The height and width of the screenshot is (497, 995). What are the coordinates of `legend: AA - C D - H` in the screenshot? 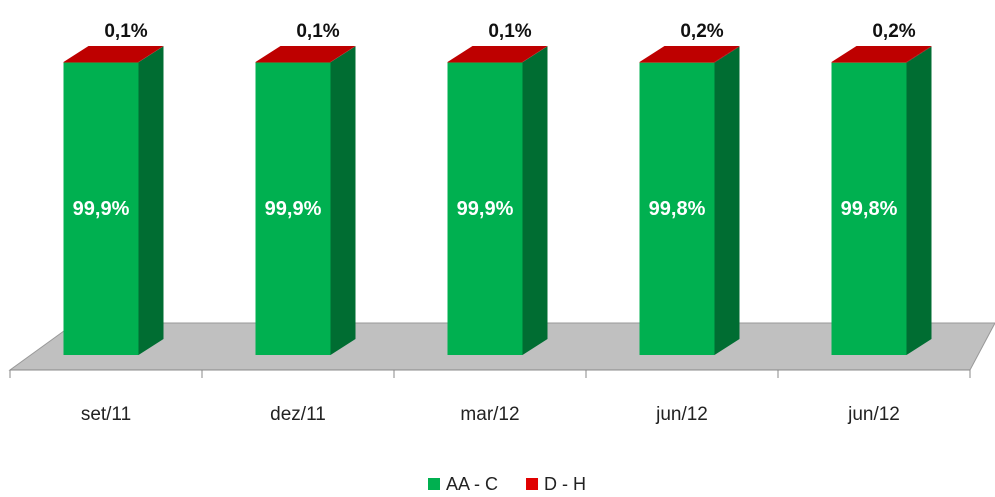 It's located at (507, 484).